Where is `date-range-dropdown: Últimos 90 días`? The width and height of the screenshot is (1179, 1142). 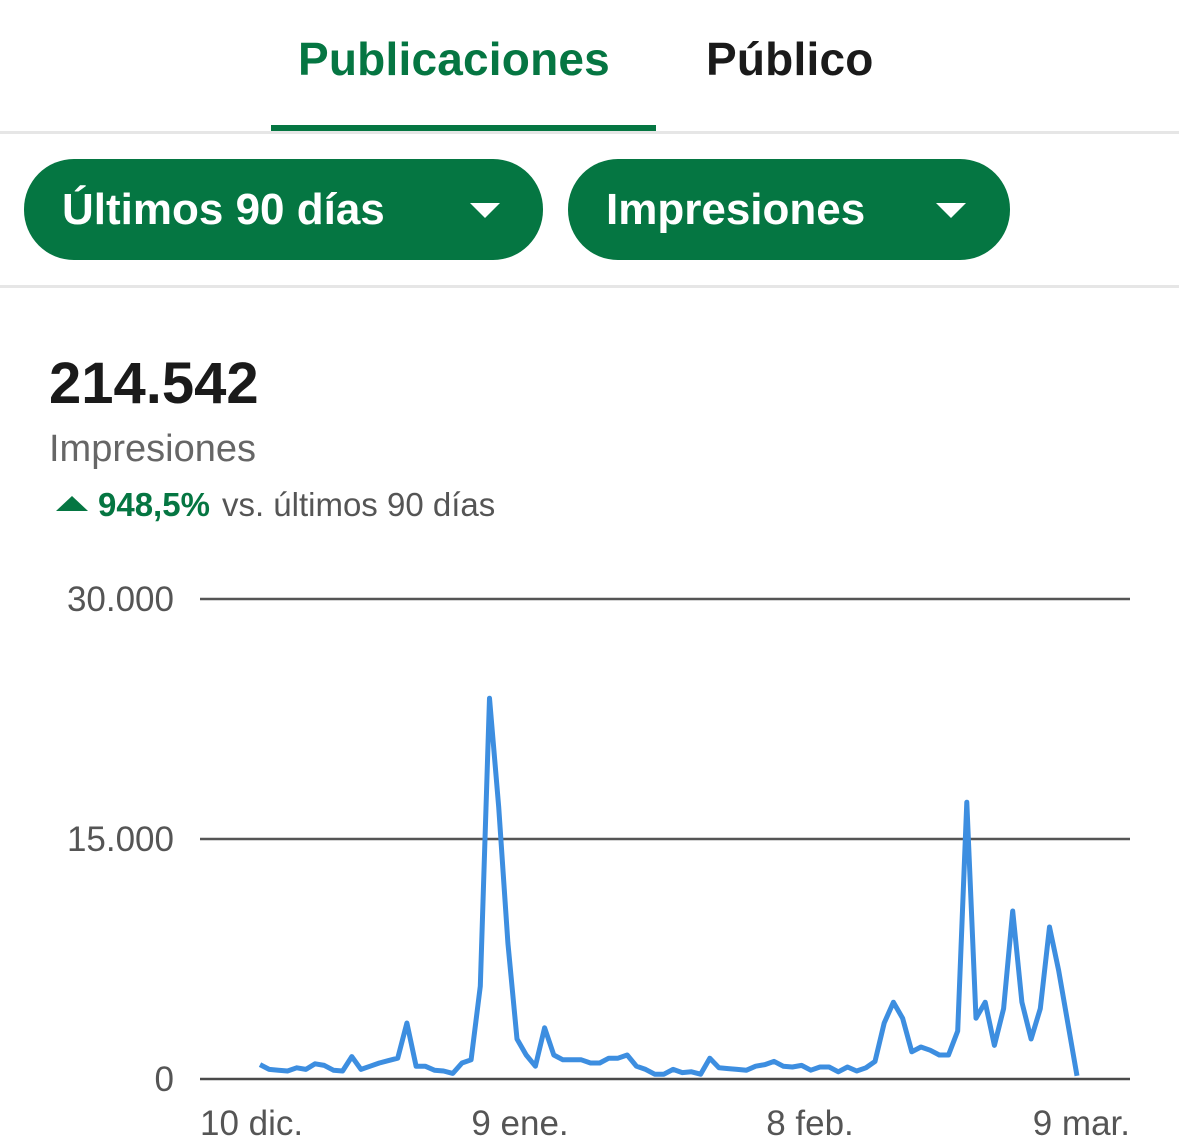 date-range-dropdown: Últimos 90 días is located at coordinates (283, 209).